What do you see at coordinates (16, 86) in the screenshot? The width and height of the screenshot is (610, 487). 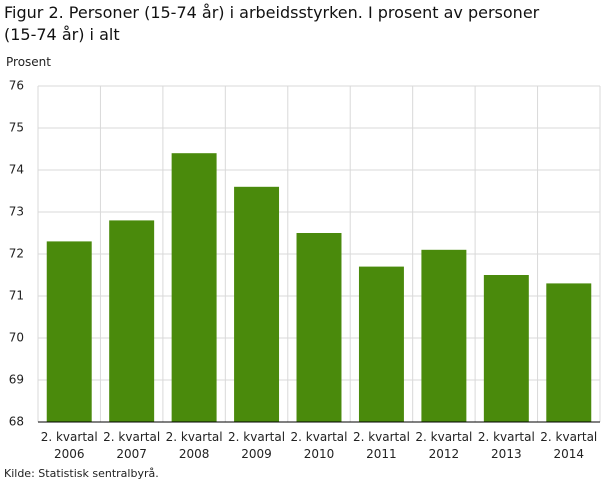 I see `y-tick-label: 76` at bounding box center [16, 86].